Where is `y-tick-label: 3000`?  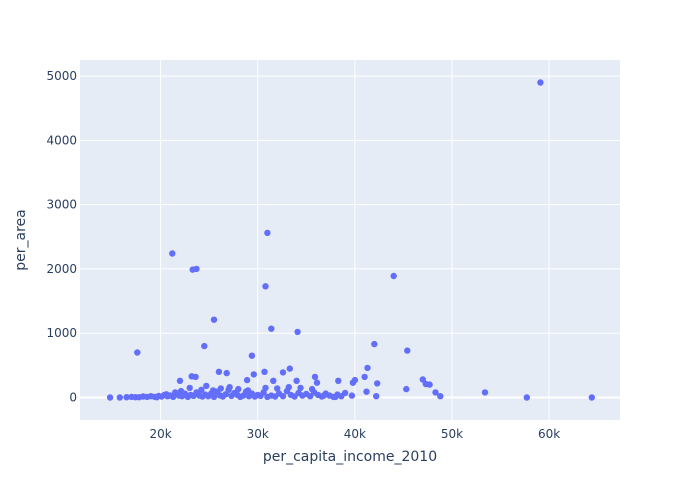
y-tick-label: 3000 is located at coordinates (61, 205).